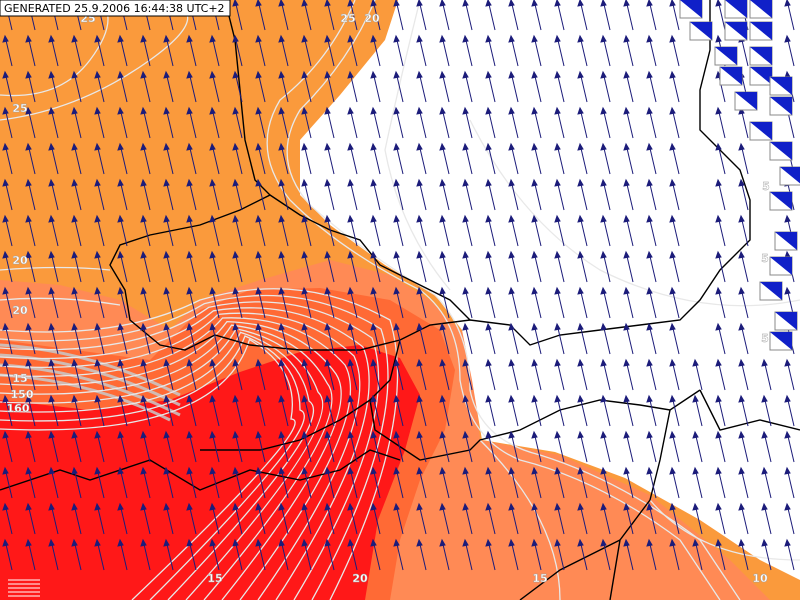 The height and width of the screenshot is (600, 800). Describe the element at coordinates (22, 394) in the screenshot. I see `contour-label: 150` at that location.